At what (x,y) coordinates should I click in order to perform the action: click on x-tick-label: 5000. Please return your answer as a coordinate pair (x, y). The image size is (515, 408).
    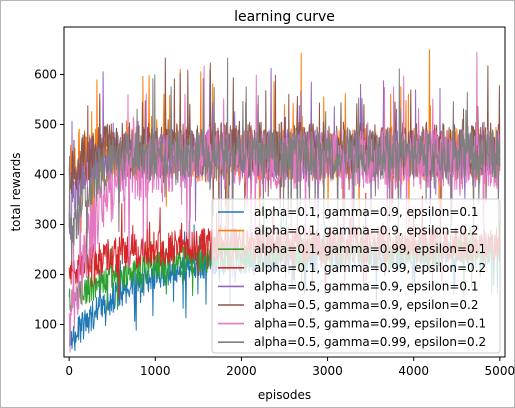
    Looking at the image, I should click on (500, 371).